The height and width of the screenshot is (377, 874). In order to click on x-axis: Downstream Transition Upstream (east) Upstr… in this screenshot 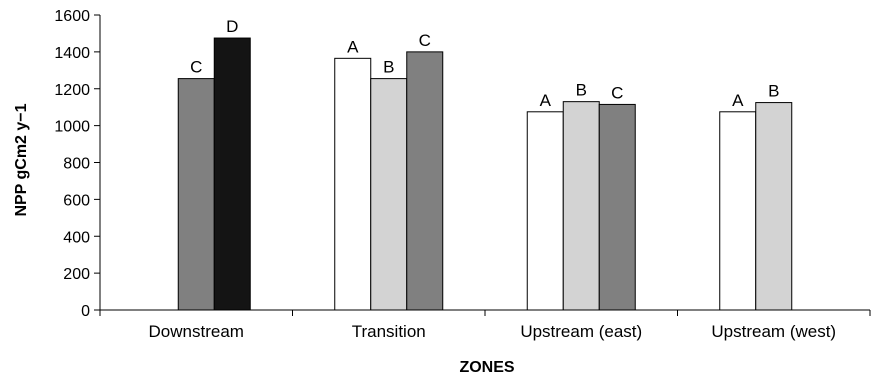, I will do `click(485, 325)`.